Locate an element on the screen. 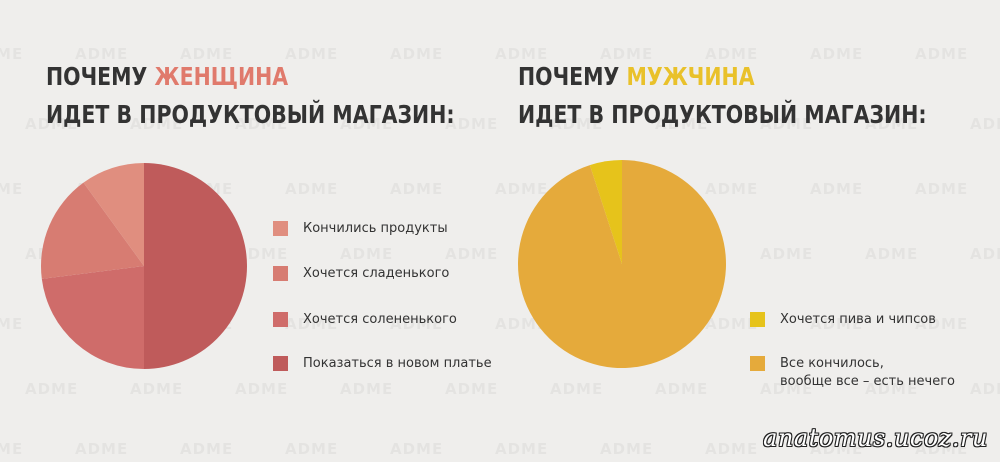 The height and width of the screenshot is (462, 1000). woman-legend-item: Показаться в новом платье is located at coordinates (382, 364).